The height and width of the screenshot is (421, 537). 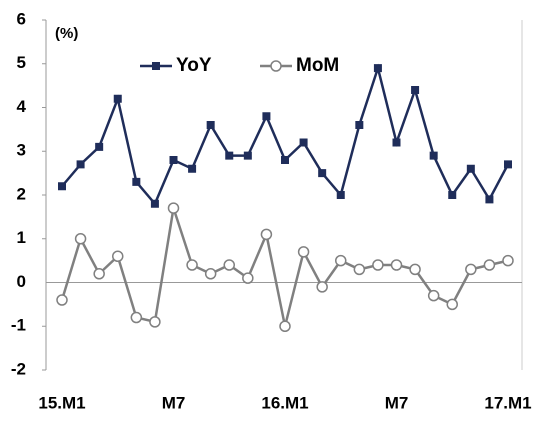 I want to click on y-tick-label: -2, so click(x=18, y=368).